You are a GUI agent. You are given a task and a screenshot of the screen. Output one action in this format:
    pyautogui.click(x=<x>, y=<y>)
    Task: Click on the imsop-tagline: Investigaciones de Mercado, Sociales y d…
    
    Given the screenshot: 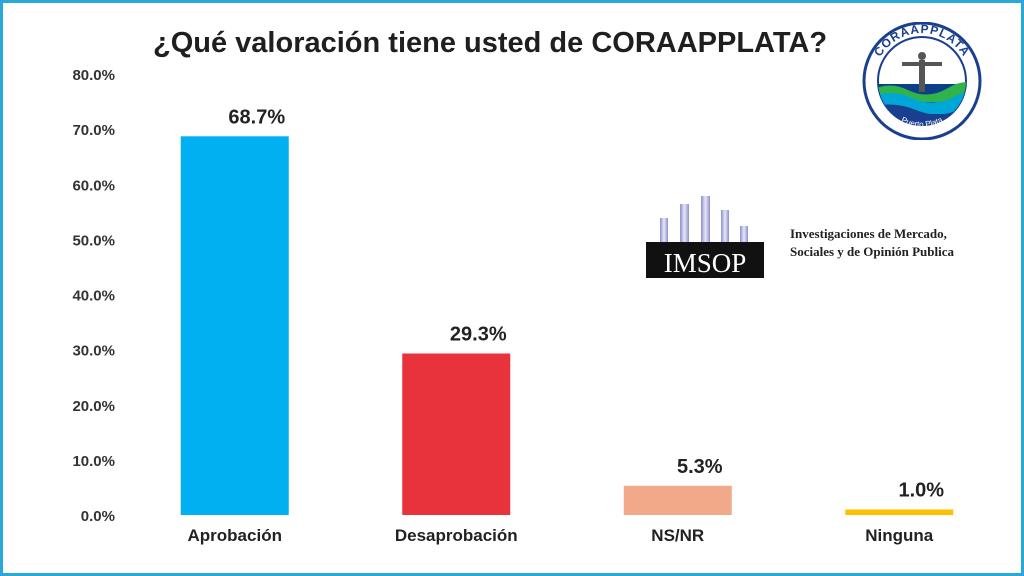 What is the action you would take?
    pyautogui.click(x=872, y=243)
    